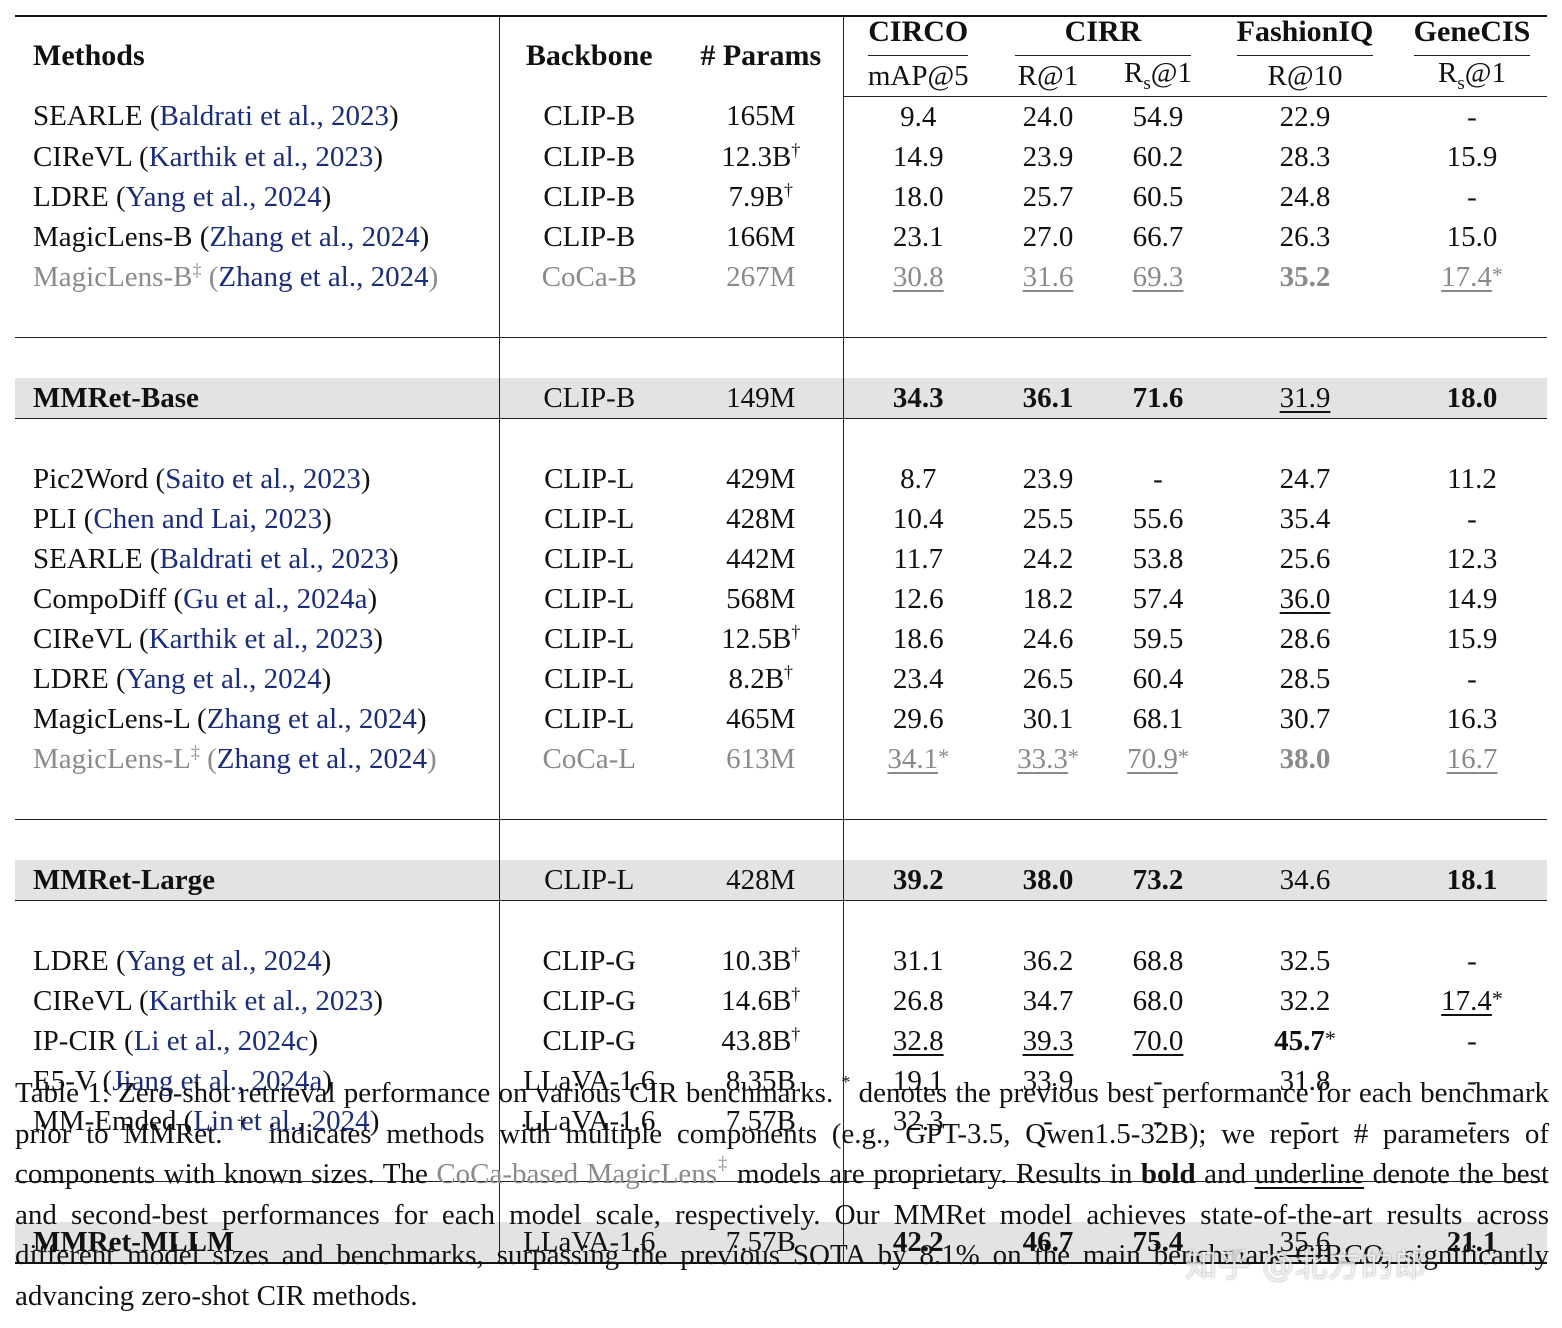  Describe the element at coordinates (1472, 277) in the screenshot. I see `score-cell: 17.4*` at that location.